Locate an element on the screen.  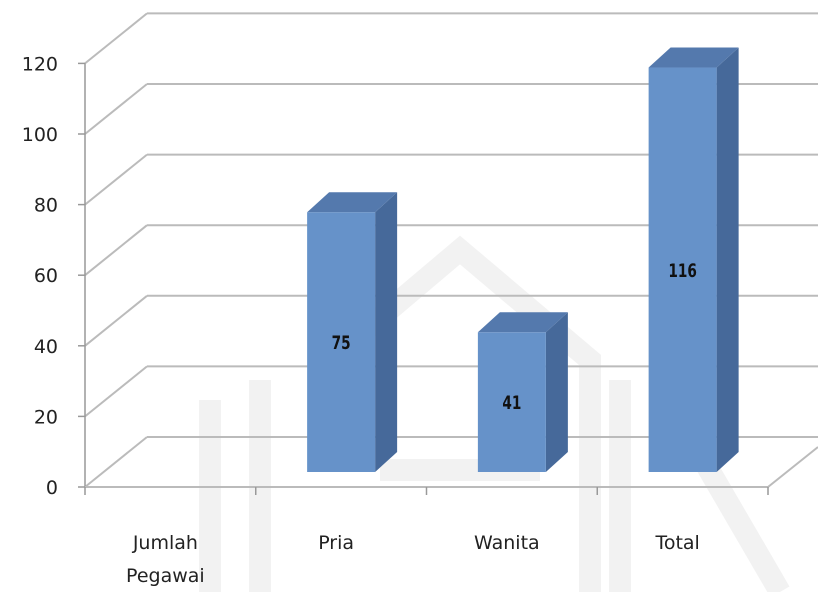
data-label: 116 is located at coordinates (682, 271).